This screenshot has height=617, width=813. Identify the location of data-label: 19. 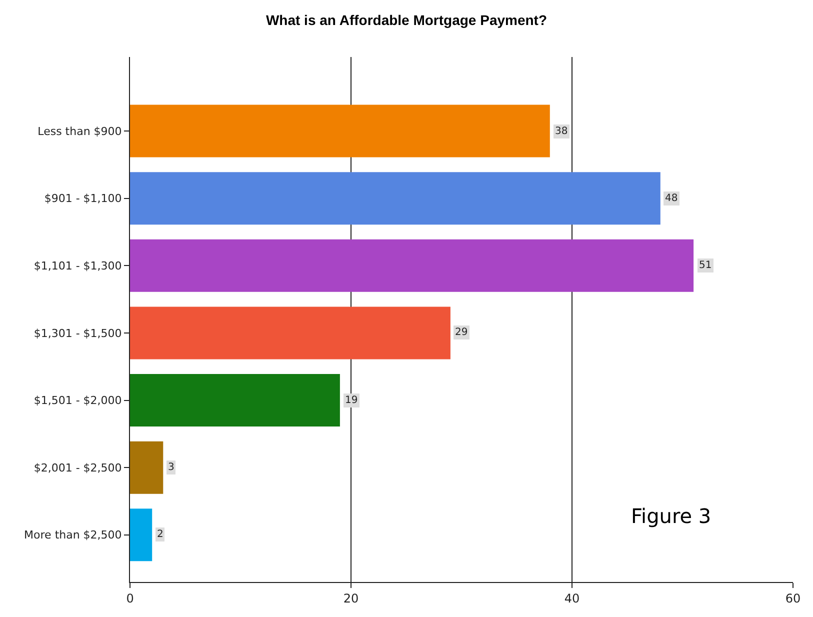
(351, 400).